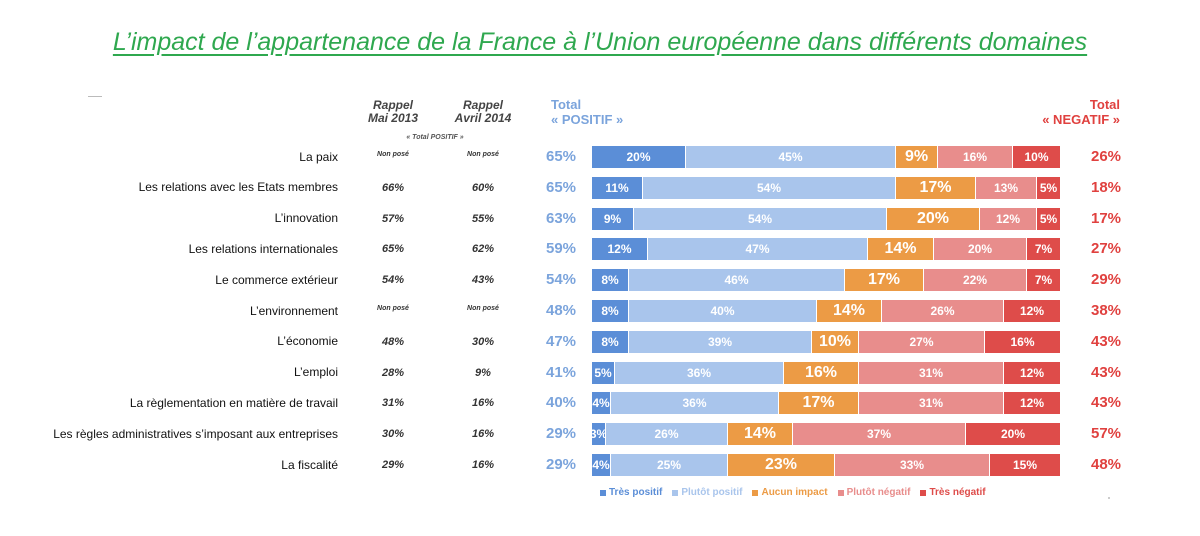 The width and height of the screenshot is (1200, 536). Describe the element at coordinates (309, 464) in the screenshot. I see `category-label: La fiscalité` at that location.